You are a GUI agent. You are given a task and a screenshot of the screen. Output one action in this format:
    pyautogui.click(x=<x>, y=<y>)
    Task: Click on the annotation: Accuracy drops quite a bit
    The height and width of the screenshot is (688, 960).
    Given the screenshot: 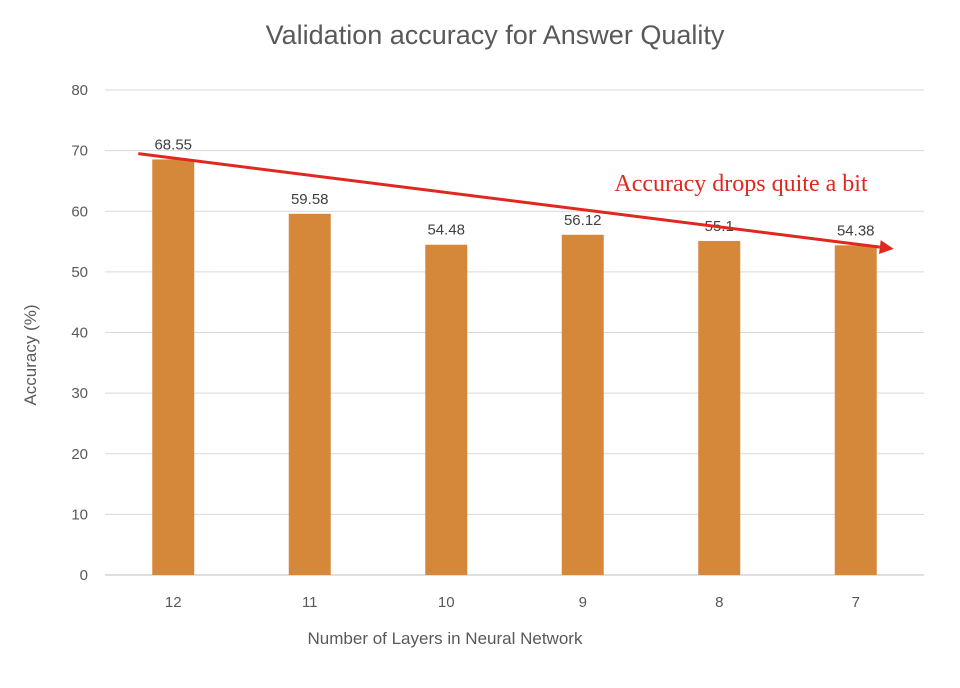 What is the action you would take?
    pyautogui.click(x=516, y=203)
    